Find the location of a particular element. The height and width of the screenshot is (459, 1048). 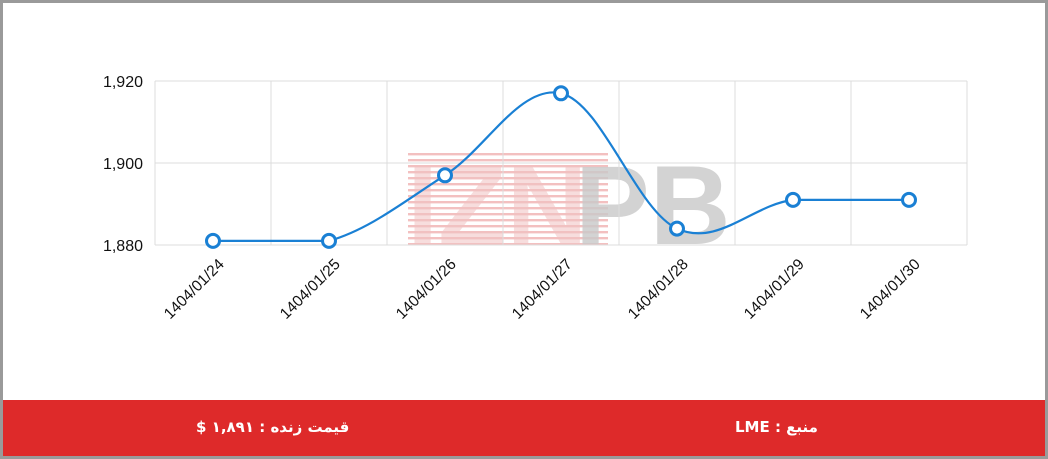

y-tick-label: 1,880 is located at coordinates (123, 246).